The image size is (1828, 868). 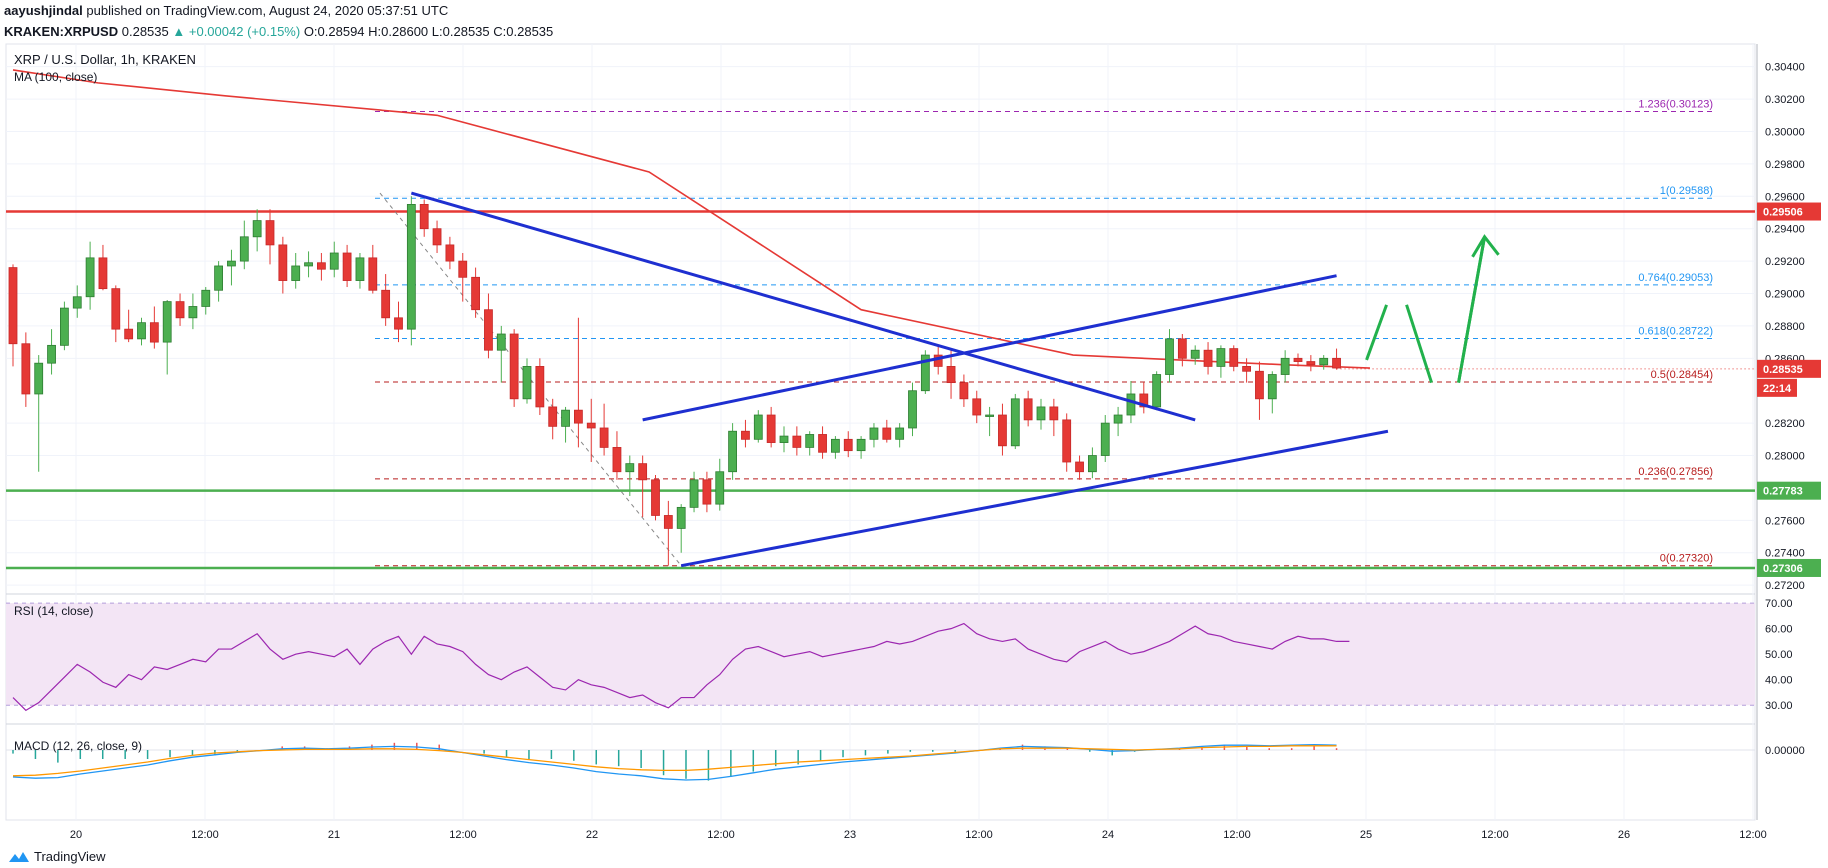 I want to click on price-change: +0.00042 (+0.15%), so click(x=244, y=31).